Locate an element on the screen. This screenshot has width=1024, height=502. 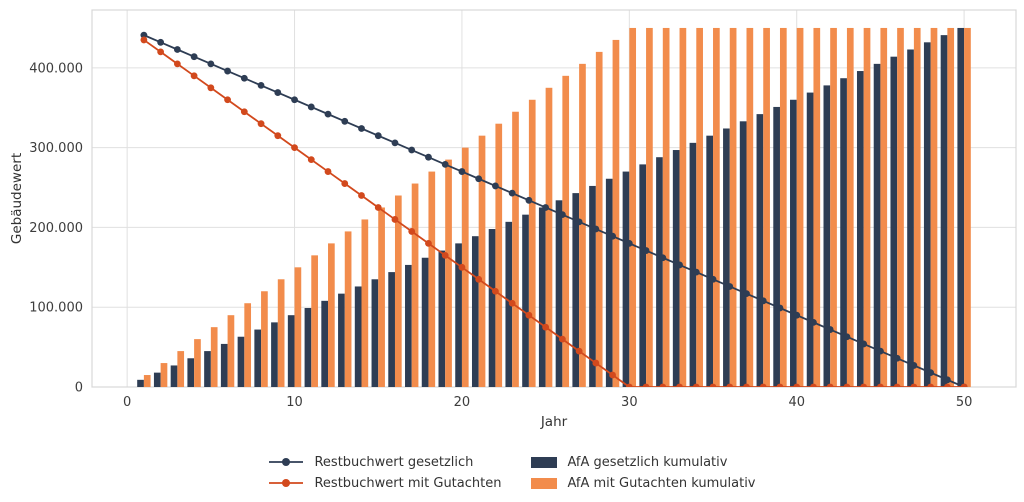
legend-label: AfA gesetzlich kumulativ is located at coordinates (647, 462).